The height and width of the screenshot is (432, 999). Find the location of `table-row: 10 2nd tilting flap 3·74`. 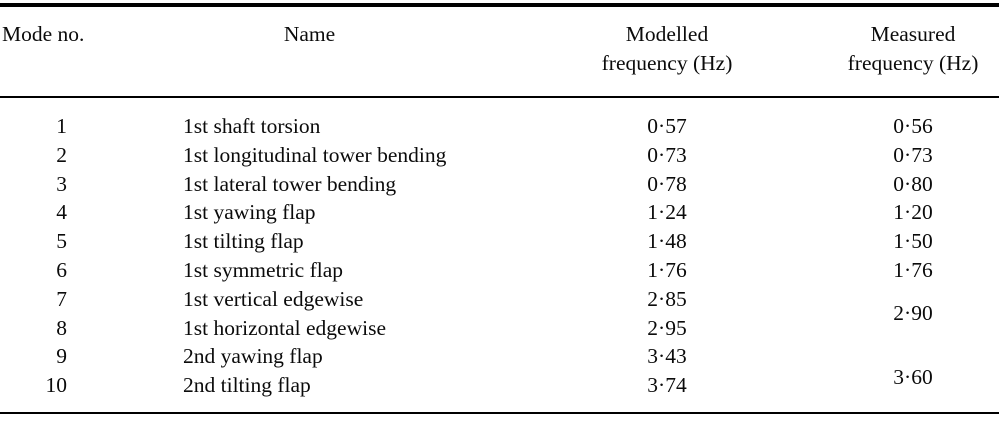

table-row: 10 2nd tilting flap 3·74 is located at coordinates (499, 392).